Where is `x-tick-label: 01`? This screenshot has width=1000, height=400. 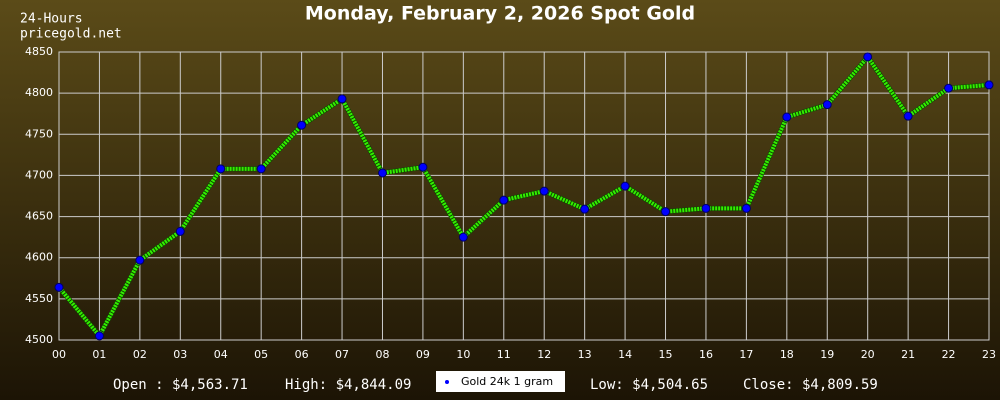 x-tick-label: 01 is located at coordinates (99, 354).